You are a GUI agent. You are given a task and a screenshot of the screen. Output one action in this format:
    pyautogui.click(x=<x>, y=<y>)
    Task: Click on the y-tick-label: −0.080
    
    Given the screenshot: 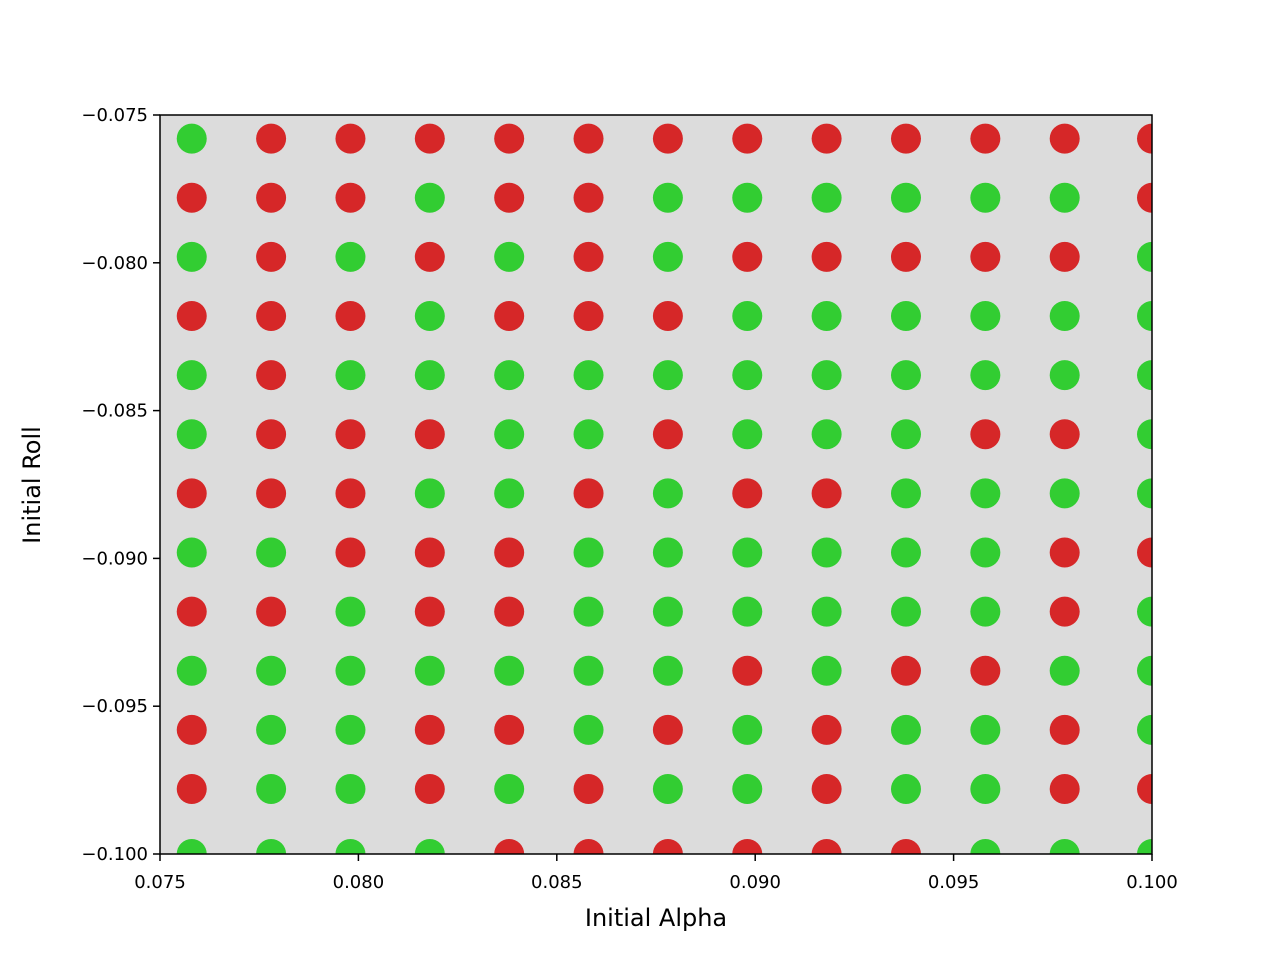 What is the action you would take?
    pyautogui.click(x=114, y=263)
    